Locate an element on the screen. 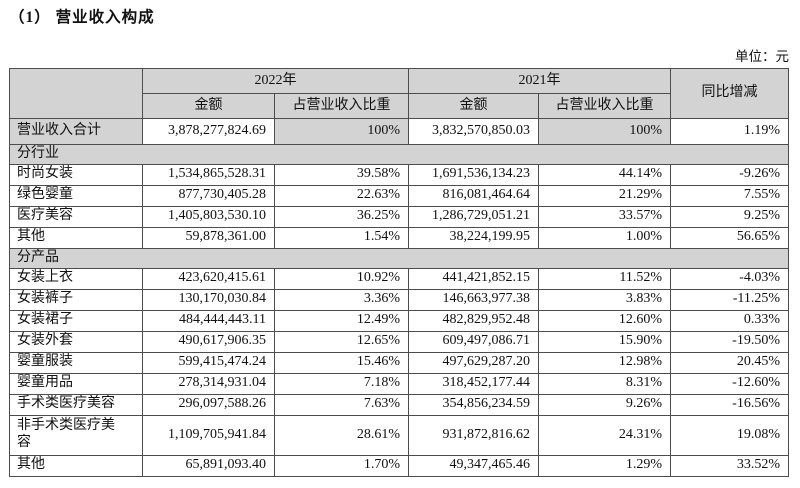 This screenshot has height=488, width=800. yoy-cell: -11.25% is located at coordinates (729, 299).